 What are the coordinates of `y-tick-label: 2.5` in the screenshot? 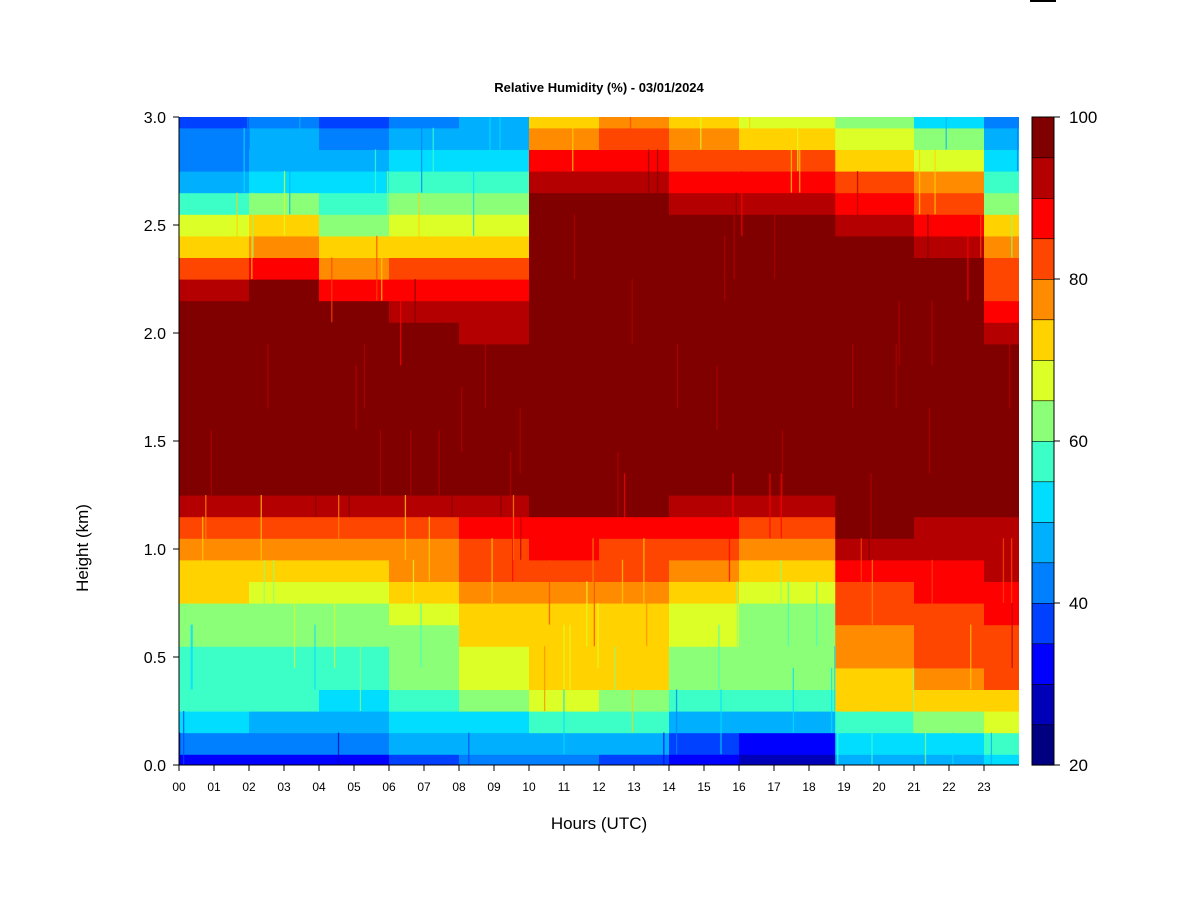 It's located at (155, 226).